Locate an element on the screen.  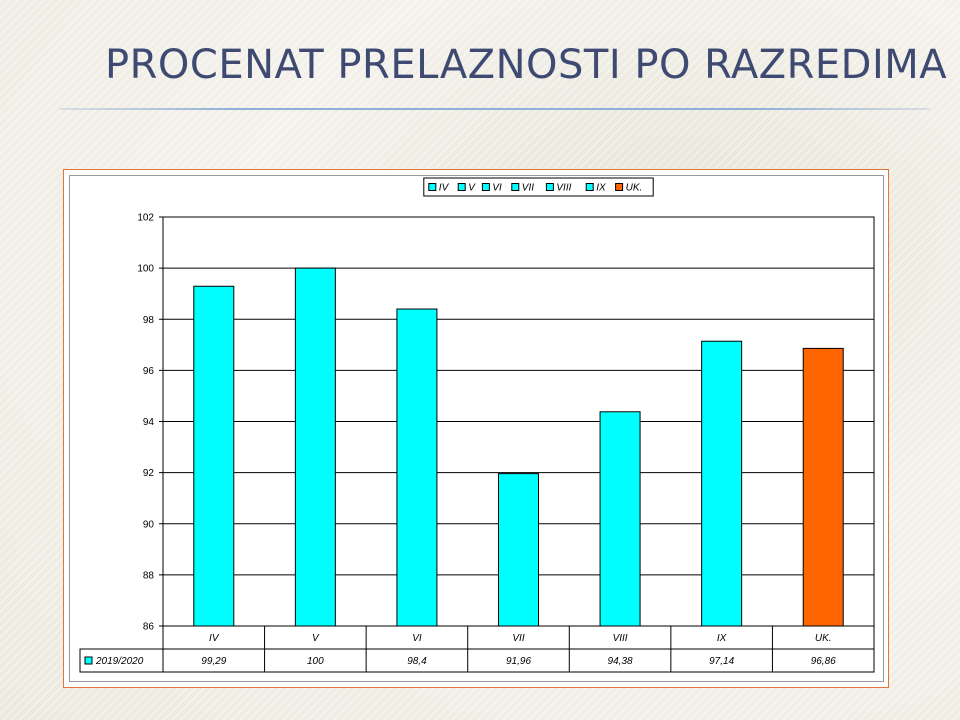
legend is located at coordinates (538, 187).